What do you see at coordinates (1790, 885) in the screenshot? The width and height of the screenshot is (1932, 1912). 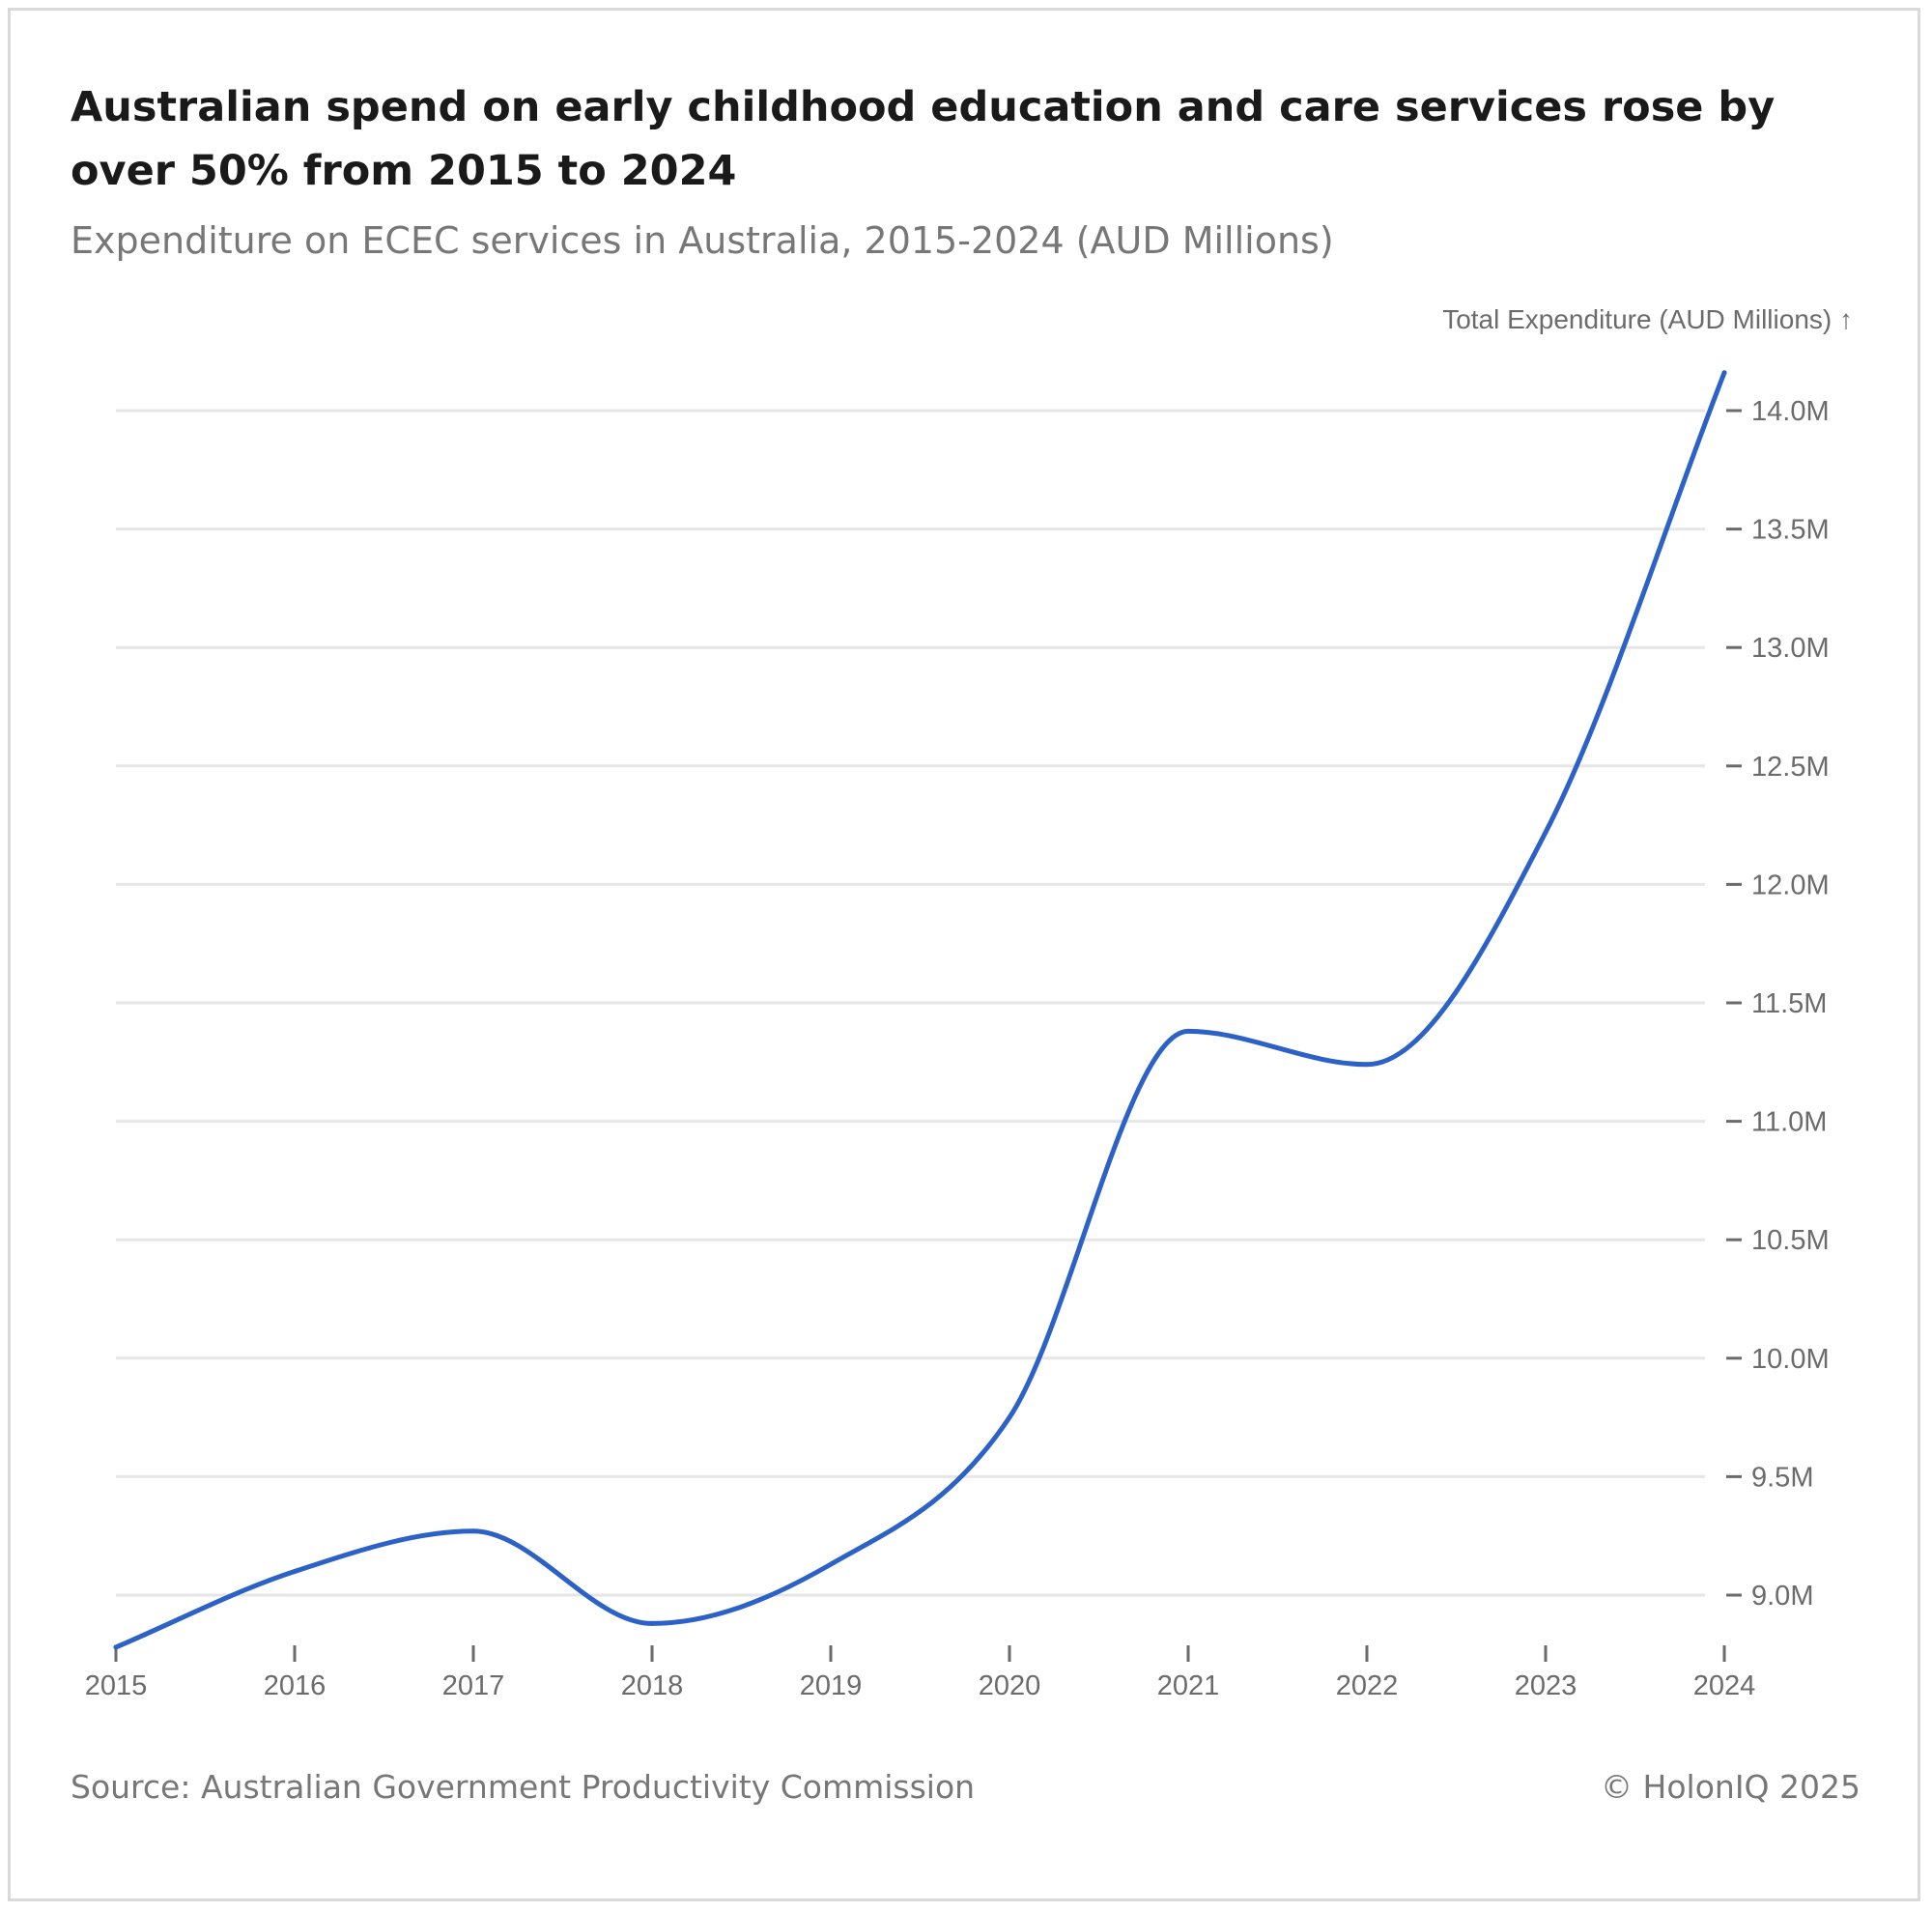 I see `y-tick-label: 12.0M` at bounding box center [1790, 885].